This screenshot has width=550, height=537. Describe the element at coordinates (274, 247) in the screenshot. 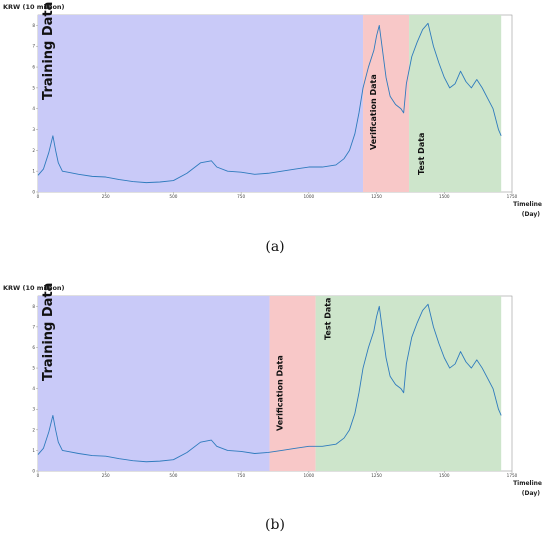

I see `panel-caption: (a)` at that location.